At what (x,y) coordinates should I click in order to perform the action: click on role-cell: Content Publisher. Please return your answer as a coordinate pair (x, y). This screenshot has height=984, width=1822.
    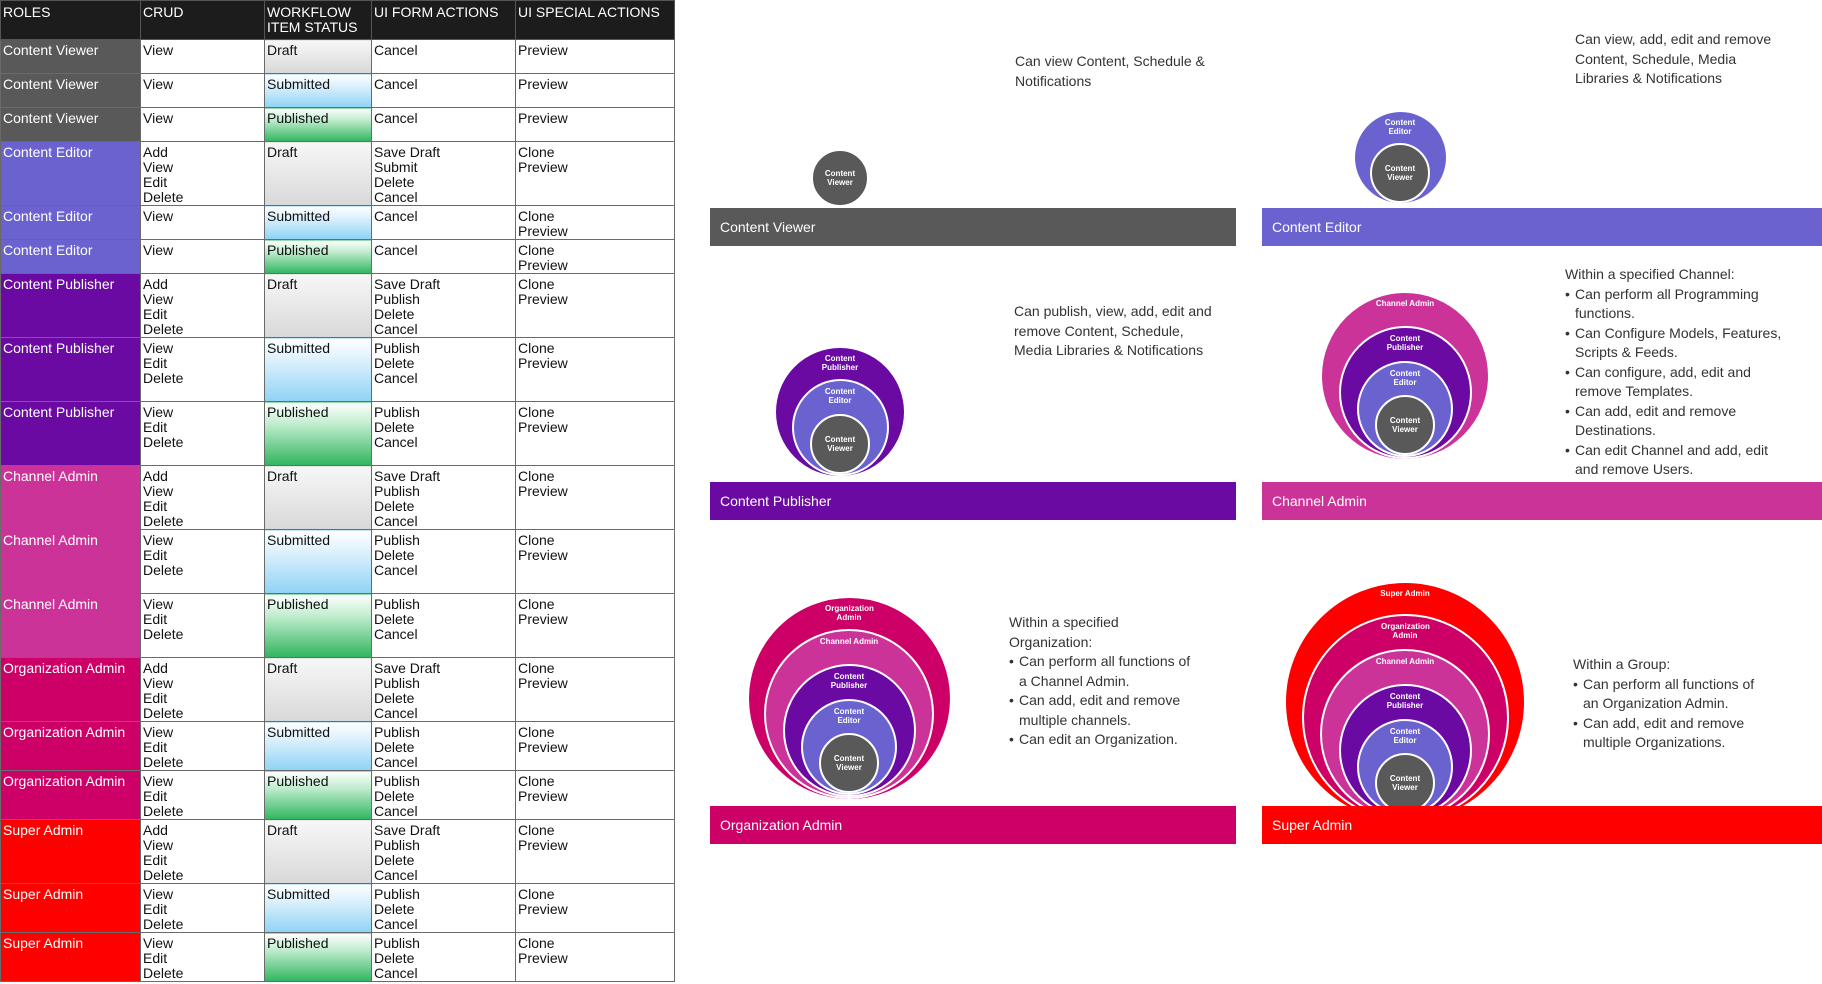
    Looking at the image, I should click on (70, 433).